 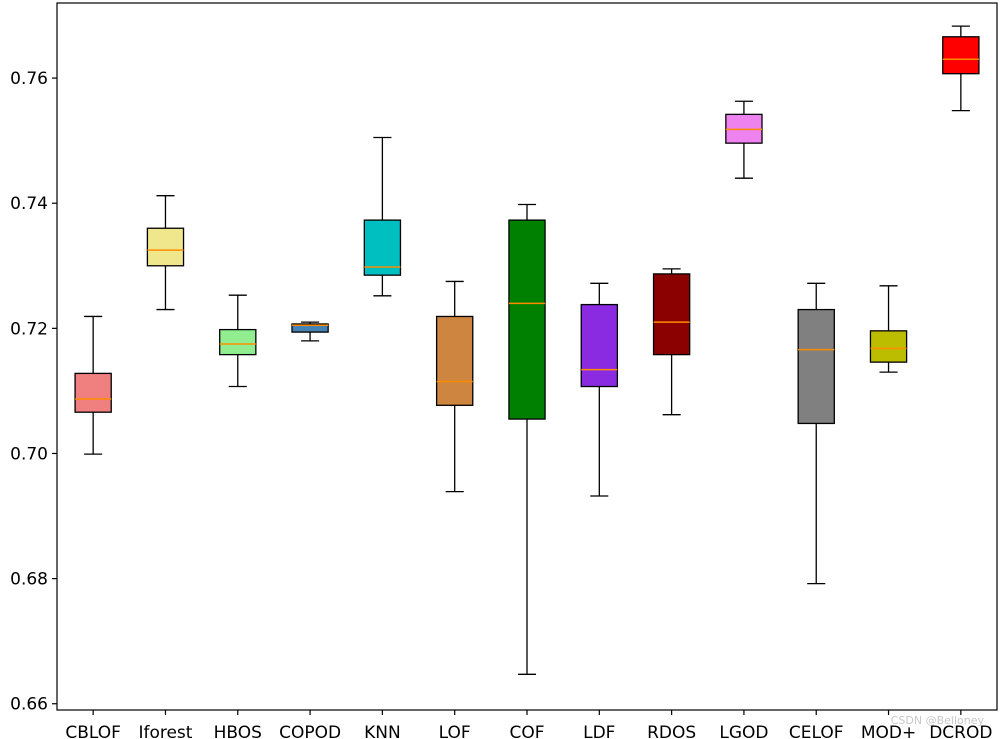 What do you see at coordinates (29, 705) in the screenshot?
I see `y-tick-label: 0.66` at bounding box center [29, 705].